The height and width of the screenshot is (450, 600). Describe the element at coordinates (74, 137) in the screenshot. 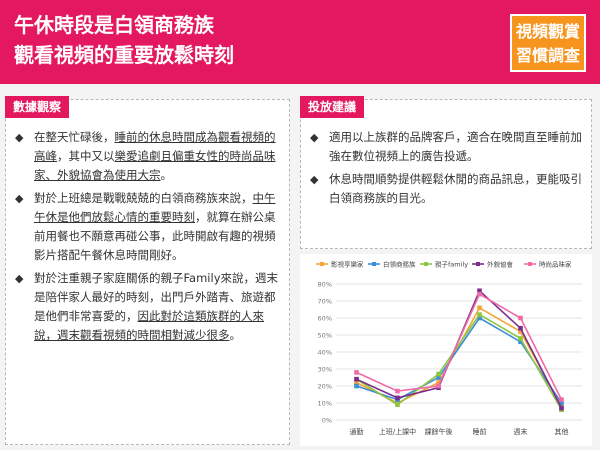

I see `observation-text: 在整天忙碌後，` at that location.